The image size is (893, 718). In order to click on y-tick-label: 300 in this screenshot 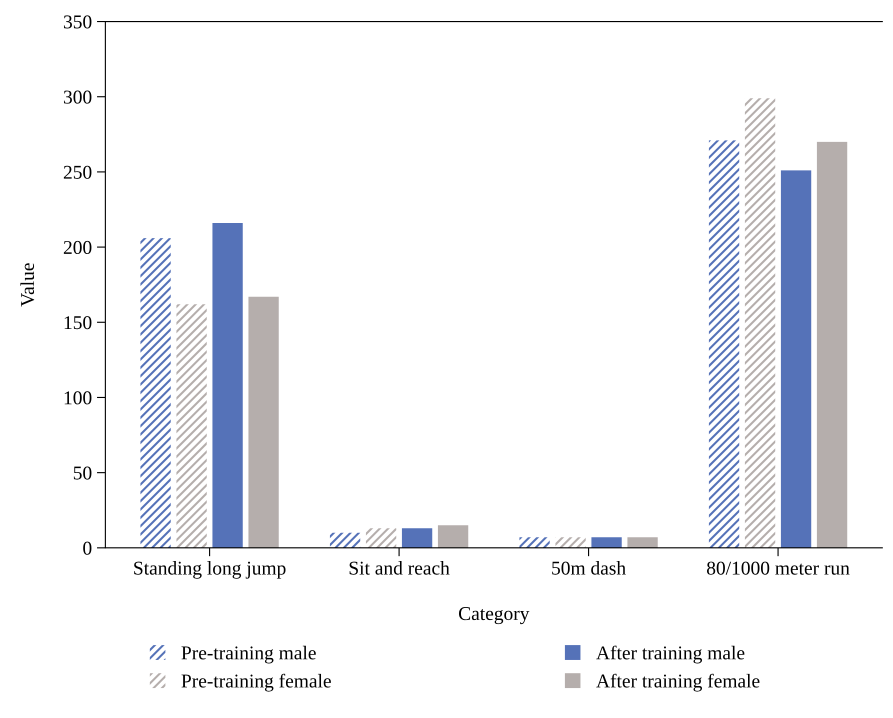, I will do `click(78, 97)`.